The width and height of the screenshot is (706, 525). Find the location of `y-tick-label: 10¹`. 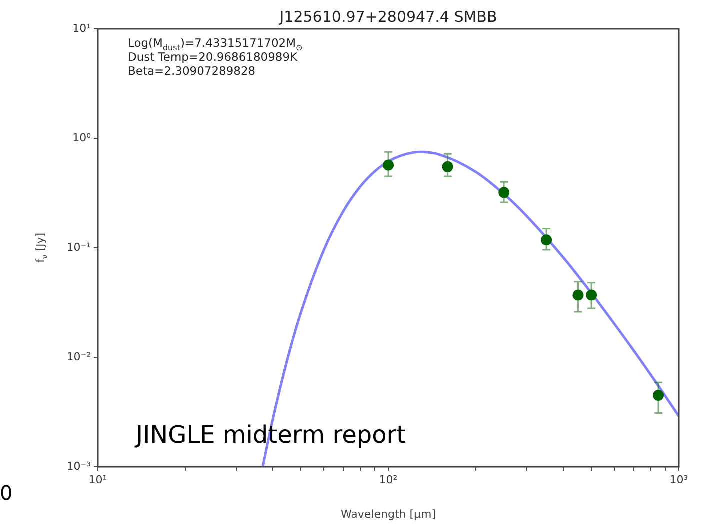

y-tick-label: 10¹ is located at coordinates (81, 28).